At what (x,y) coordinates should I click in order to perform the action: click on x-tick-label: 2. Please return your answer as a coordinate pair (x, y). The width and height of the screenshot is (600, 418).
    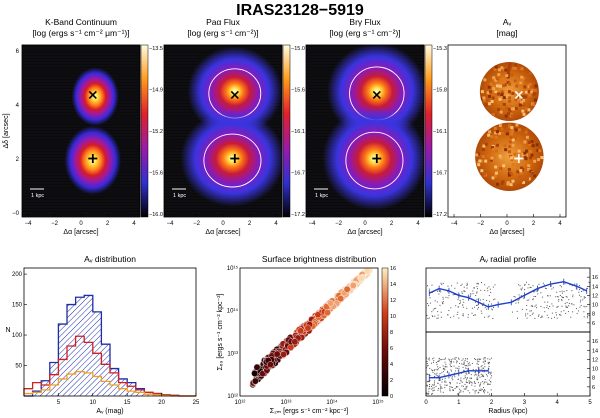
    Looking at the image, I should click on (492, 403).